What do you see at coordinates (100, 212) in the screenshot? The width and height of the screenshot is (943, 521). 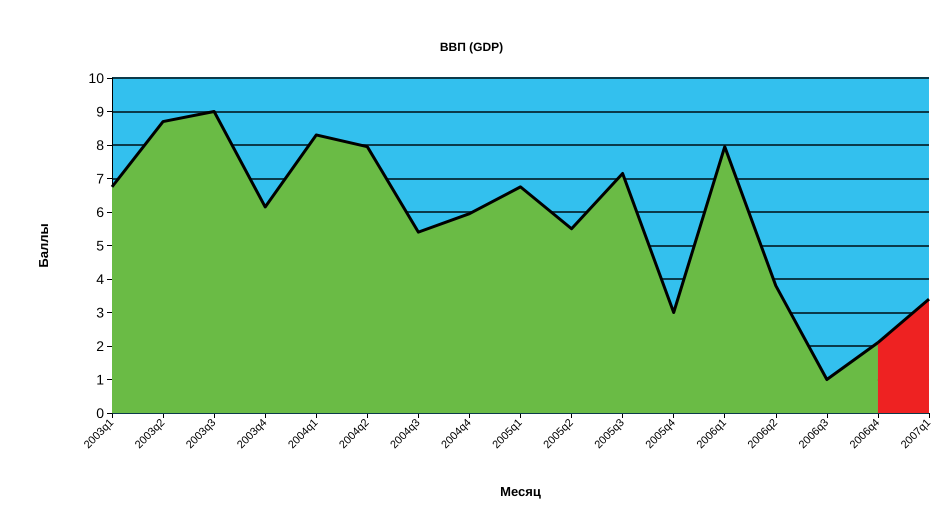 I see `y-tick-label: 6` at bounding box center [100, 212].